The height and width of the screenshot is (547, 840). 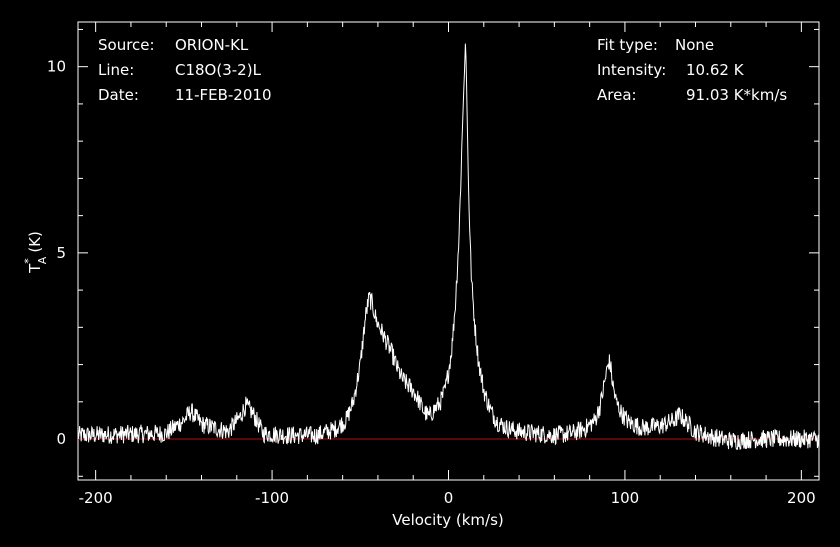 What do you see at coordinates (694, 45) in the screenshot?
I see `fit-type-value: None` at bounding box center [694, 45].